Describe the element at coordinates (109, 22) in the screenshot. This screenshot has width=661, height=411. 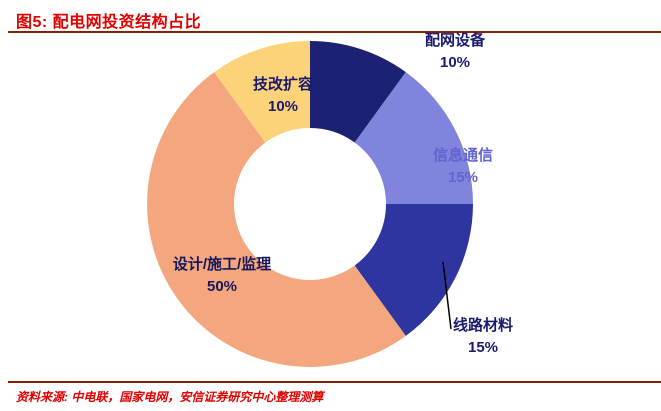
I see `figure-title: 图5: 配电网投资结构占比` at that location.